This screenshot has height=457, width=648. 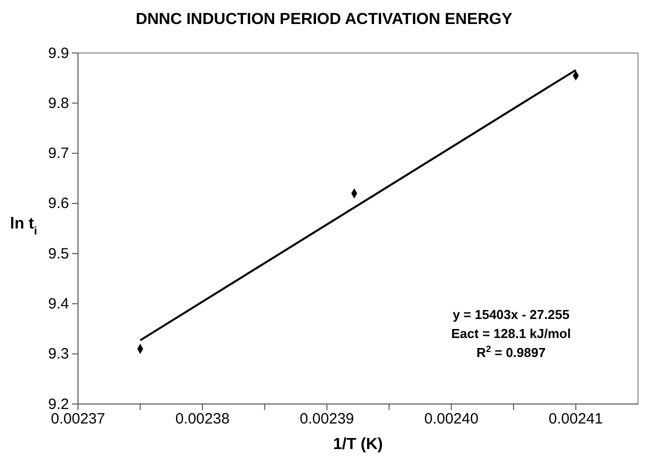 I want to click on annotation: Eact = 128.1 kJ/mol, so click(x=511, y=333).